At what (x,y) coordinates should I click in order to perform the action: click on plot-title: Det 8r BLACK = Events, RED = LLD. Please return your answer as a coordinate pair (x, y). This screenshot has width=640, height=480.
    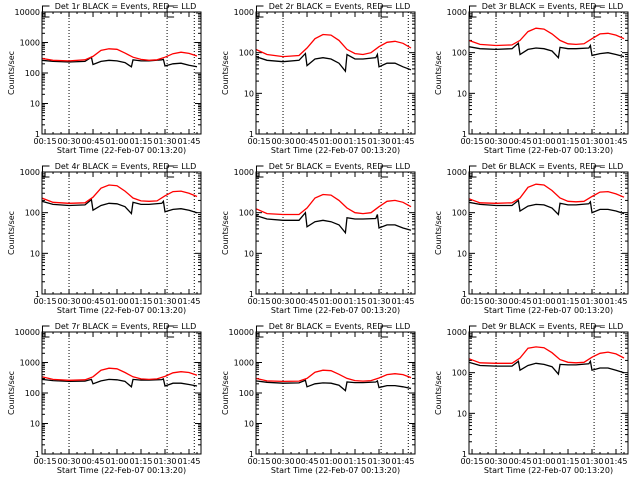
    Looking at the image, I should click on (340, 326).